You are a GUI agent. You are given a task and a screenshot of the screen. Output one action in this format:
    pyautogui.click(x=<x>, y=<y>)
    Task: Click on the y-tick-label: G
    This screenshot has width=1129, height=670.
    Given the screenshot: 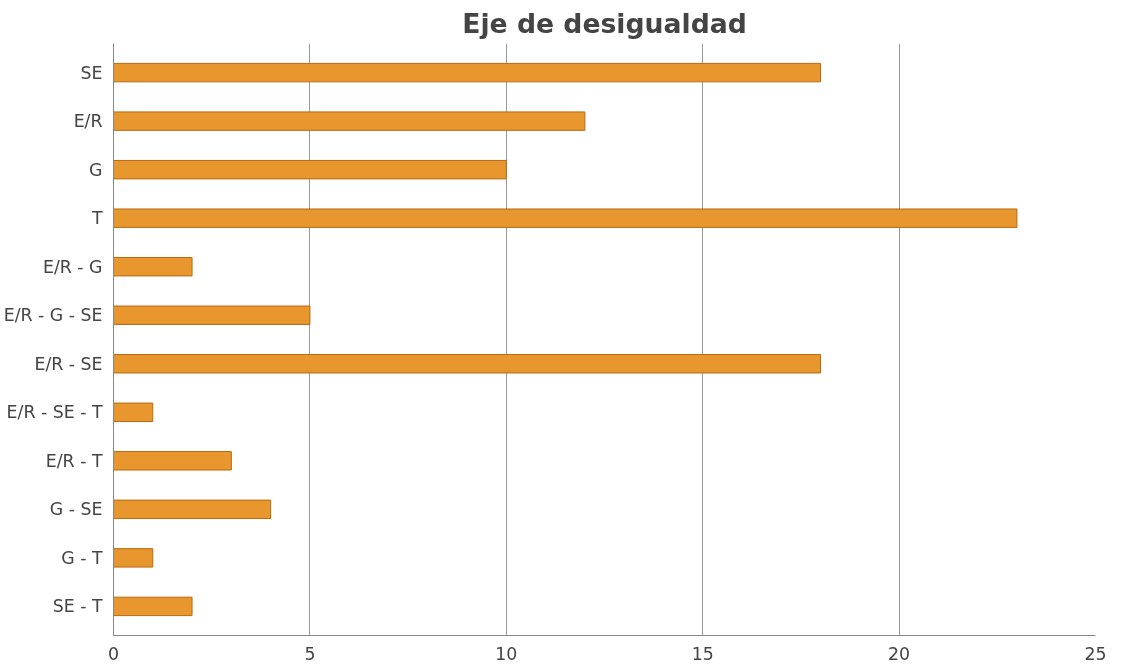 What is the action you would take?
    pyautogui.click(x=96, y=169)
    